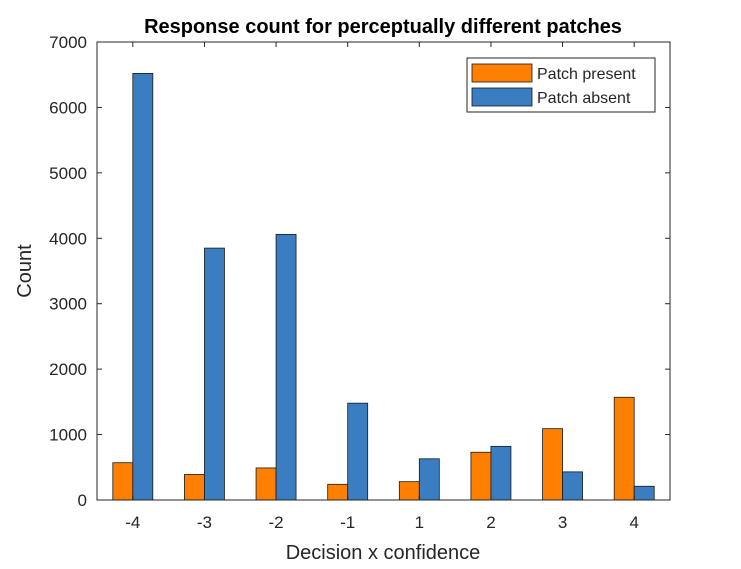 The height and width of the screenshot is (569, 741). What do you see at coordinates (25, 271) in the screenshot?
I see `y-axis-label: Count` at bounding box center [25, 271].